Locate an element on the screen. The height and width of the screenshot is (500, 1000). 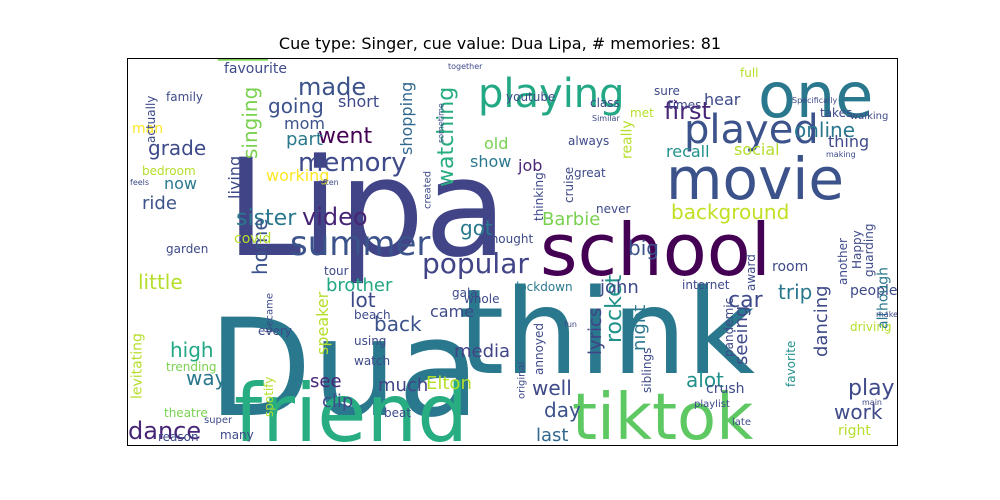
word-john: john is located at coordinates (619, 287).